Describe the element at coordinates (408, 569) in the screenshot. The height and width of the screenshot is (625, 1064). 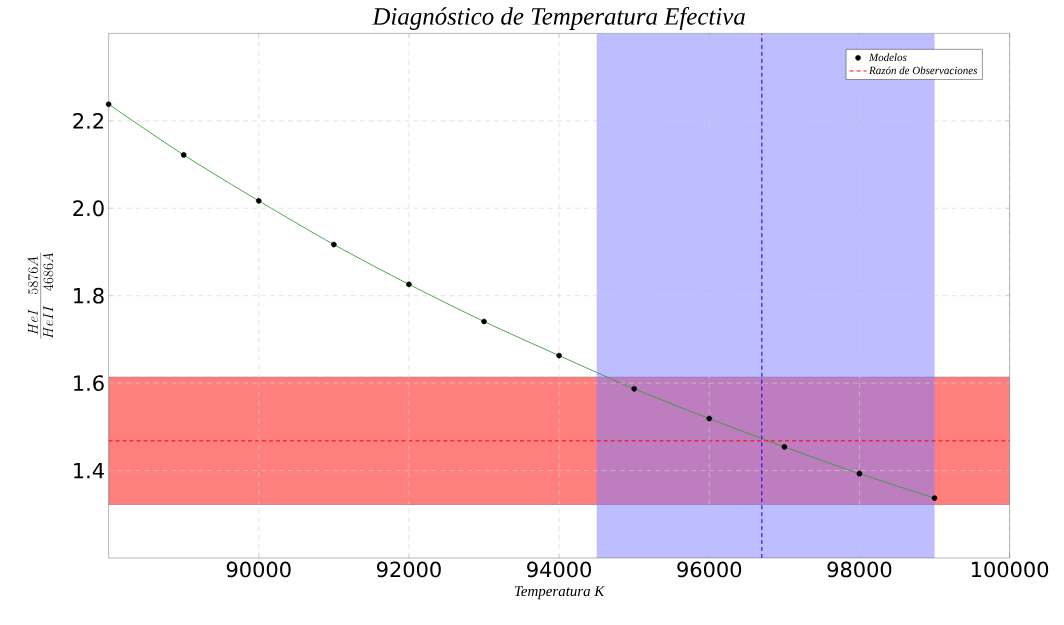
I see `x-tick-label: 92000` at that location.